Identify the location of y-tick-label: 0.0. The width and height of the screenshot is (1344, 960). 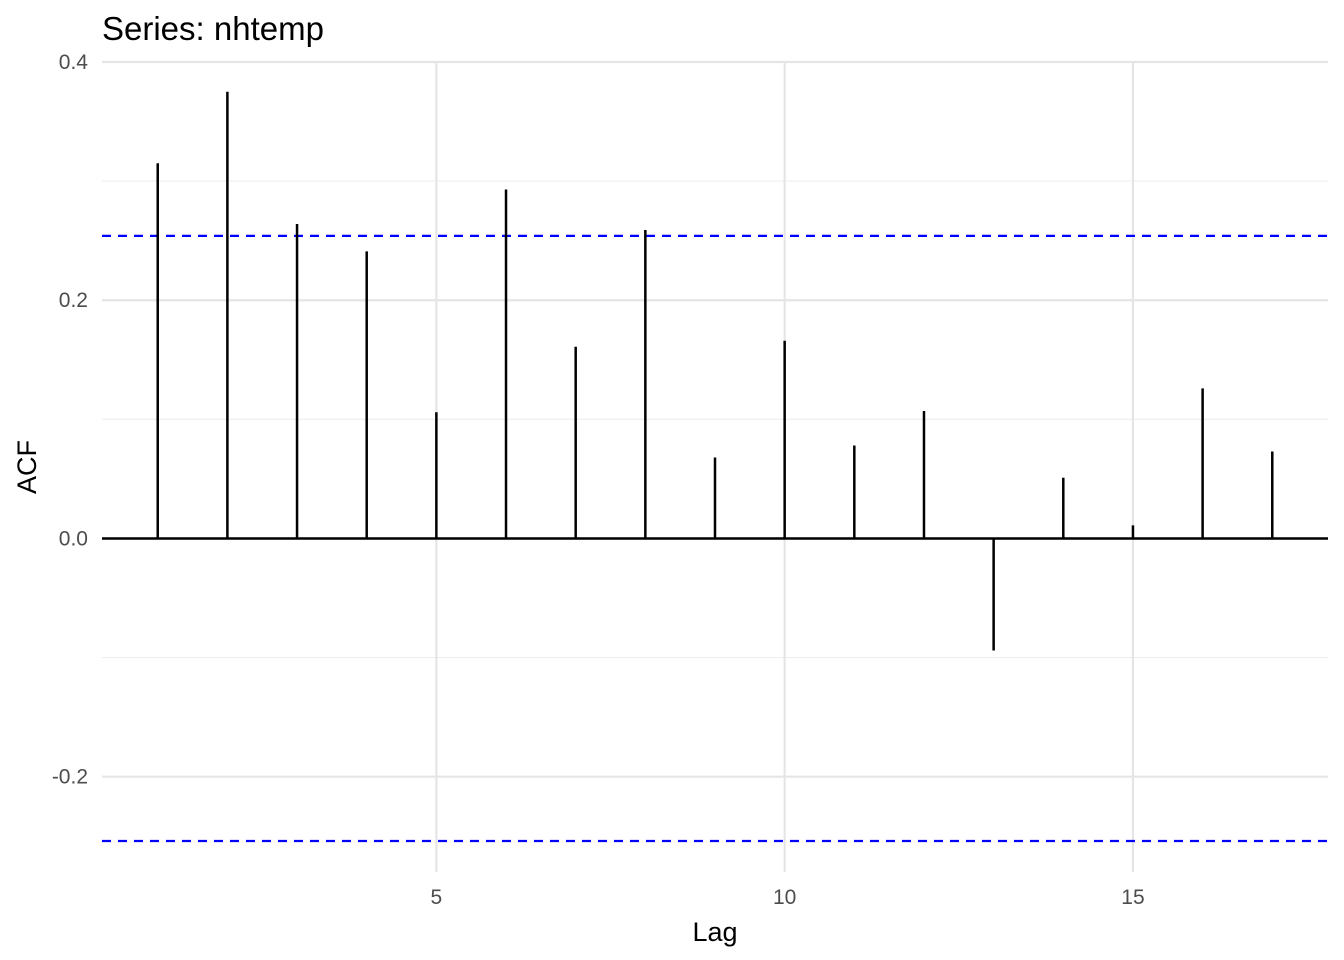
(73, 538).